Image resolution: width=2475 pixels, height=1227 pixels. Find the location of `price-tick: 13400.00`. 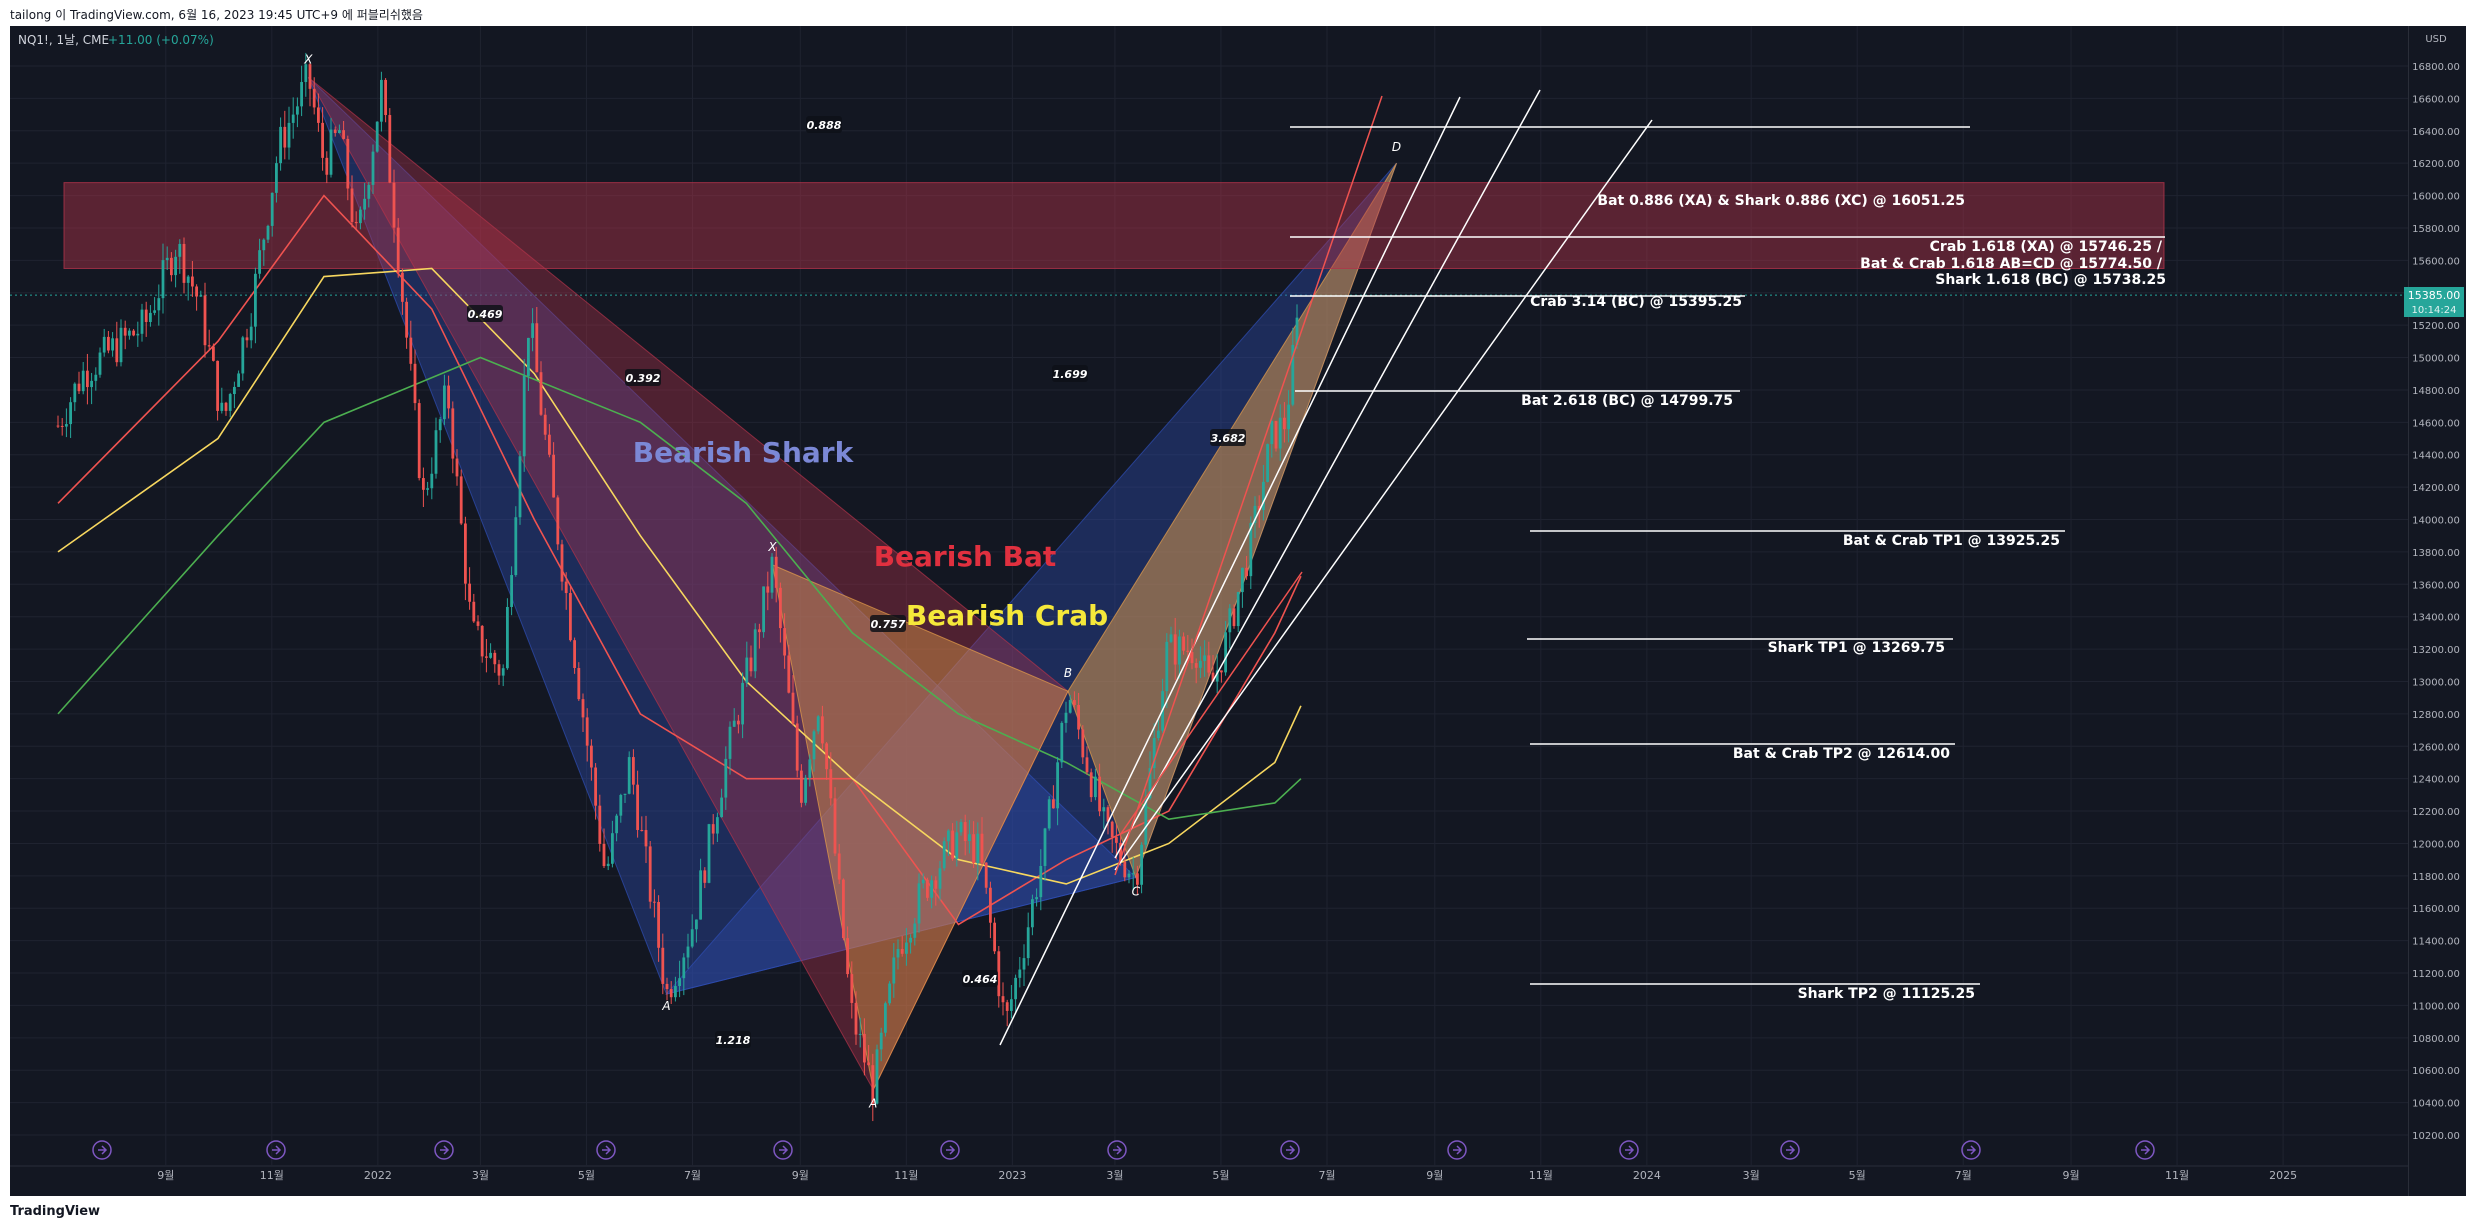

price-tick: 13400.00 is located at coordinates (2436, 618).